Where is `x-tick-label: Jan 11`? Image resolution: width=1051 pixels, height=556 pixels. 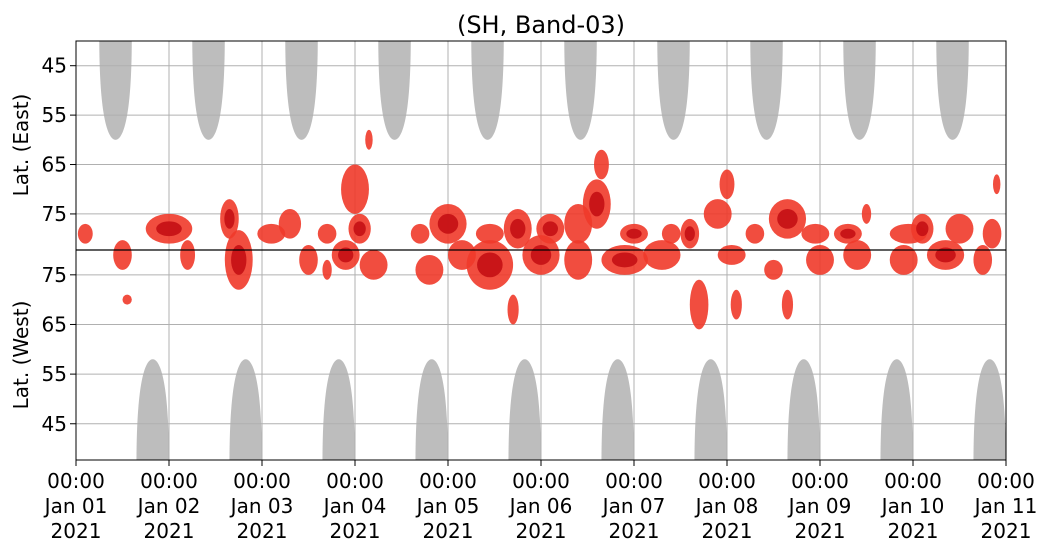 x-tick-label: Jan 11 is located at coordinates (1005, 506).